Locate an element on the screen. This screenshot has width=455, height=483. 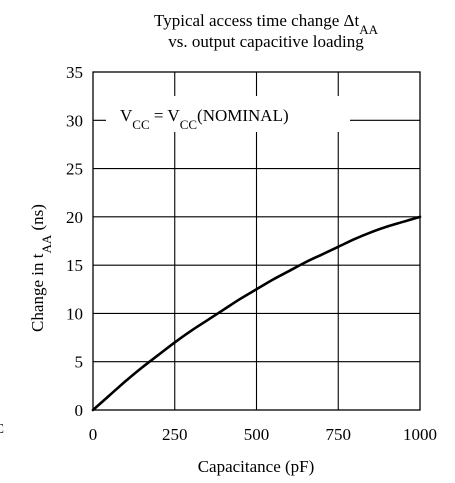
annotation-part-1: CC is located at coordinates (140, 124).